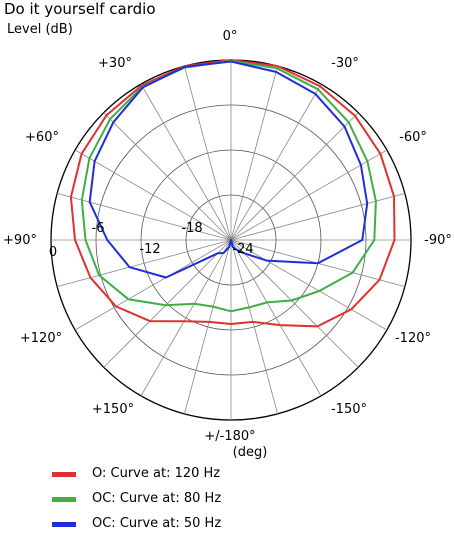 The image size is (454, 536). I want to click on angle-tick-label: 0°, so click(230, 36).